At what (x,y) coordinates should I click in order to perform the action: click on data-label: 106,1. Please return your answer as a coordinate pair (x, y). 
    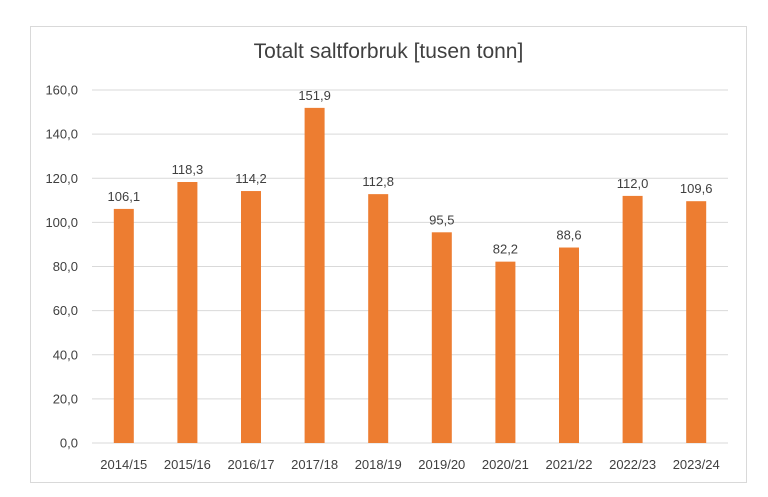
    Looking at the image, I should click on (124, 196).